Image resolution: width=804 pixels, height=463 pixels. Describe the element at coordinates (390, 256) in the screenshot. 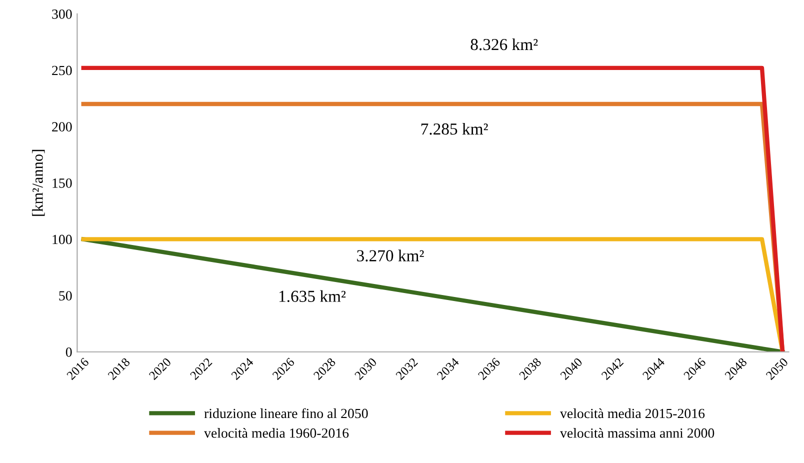

I see `annotation: 3.270 km²` at that location.